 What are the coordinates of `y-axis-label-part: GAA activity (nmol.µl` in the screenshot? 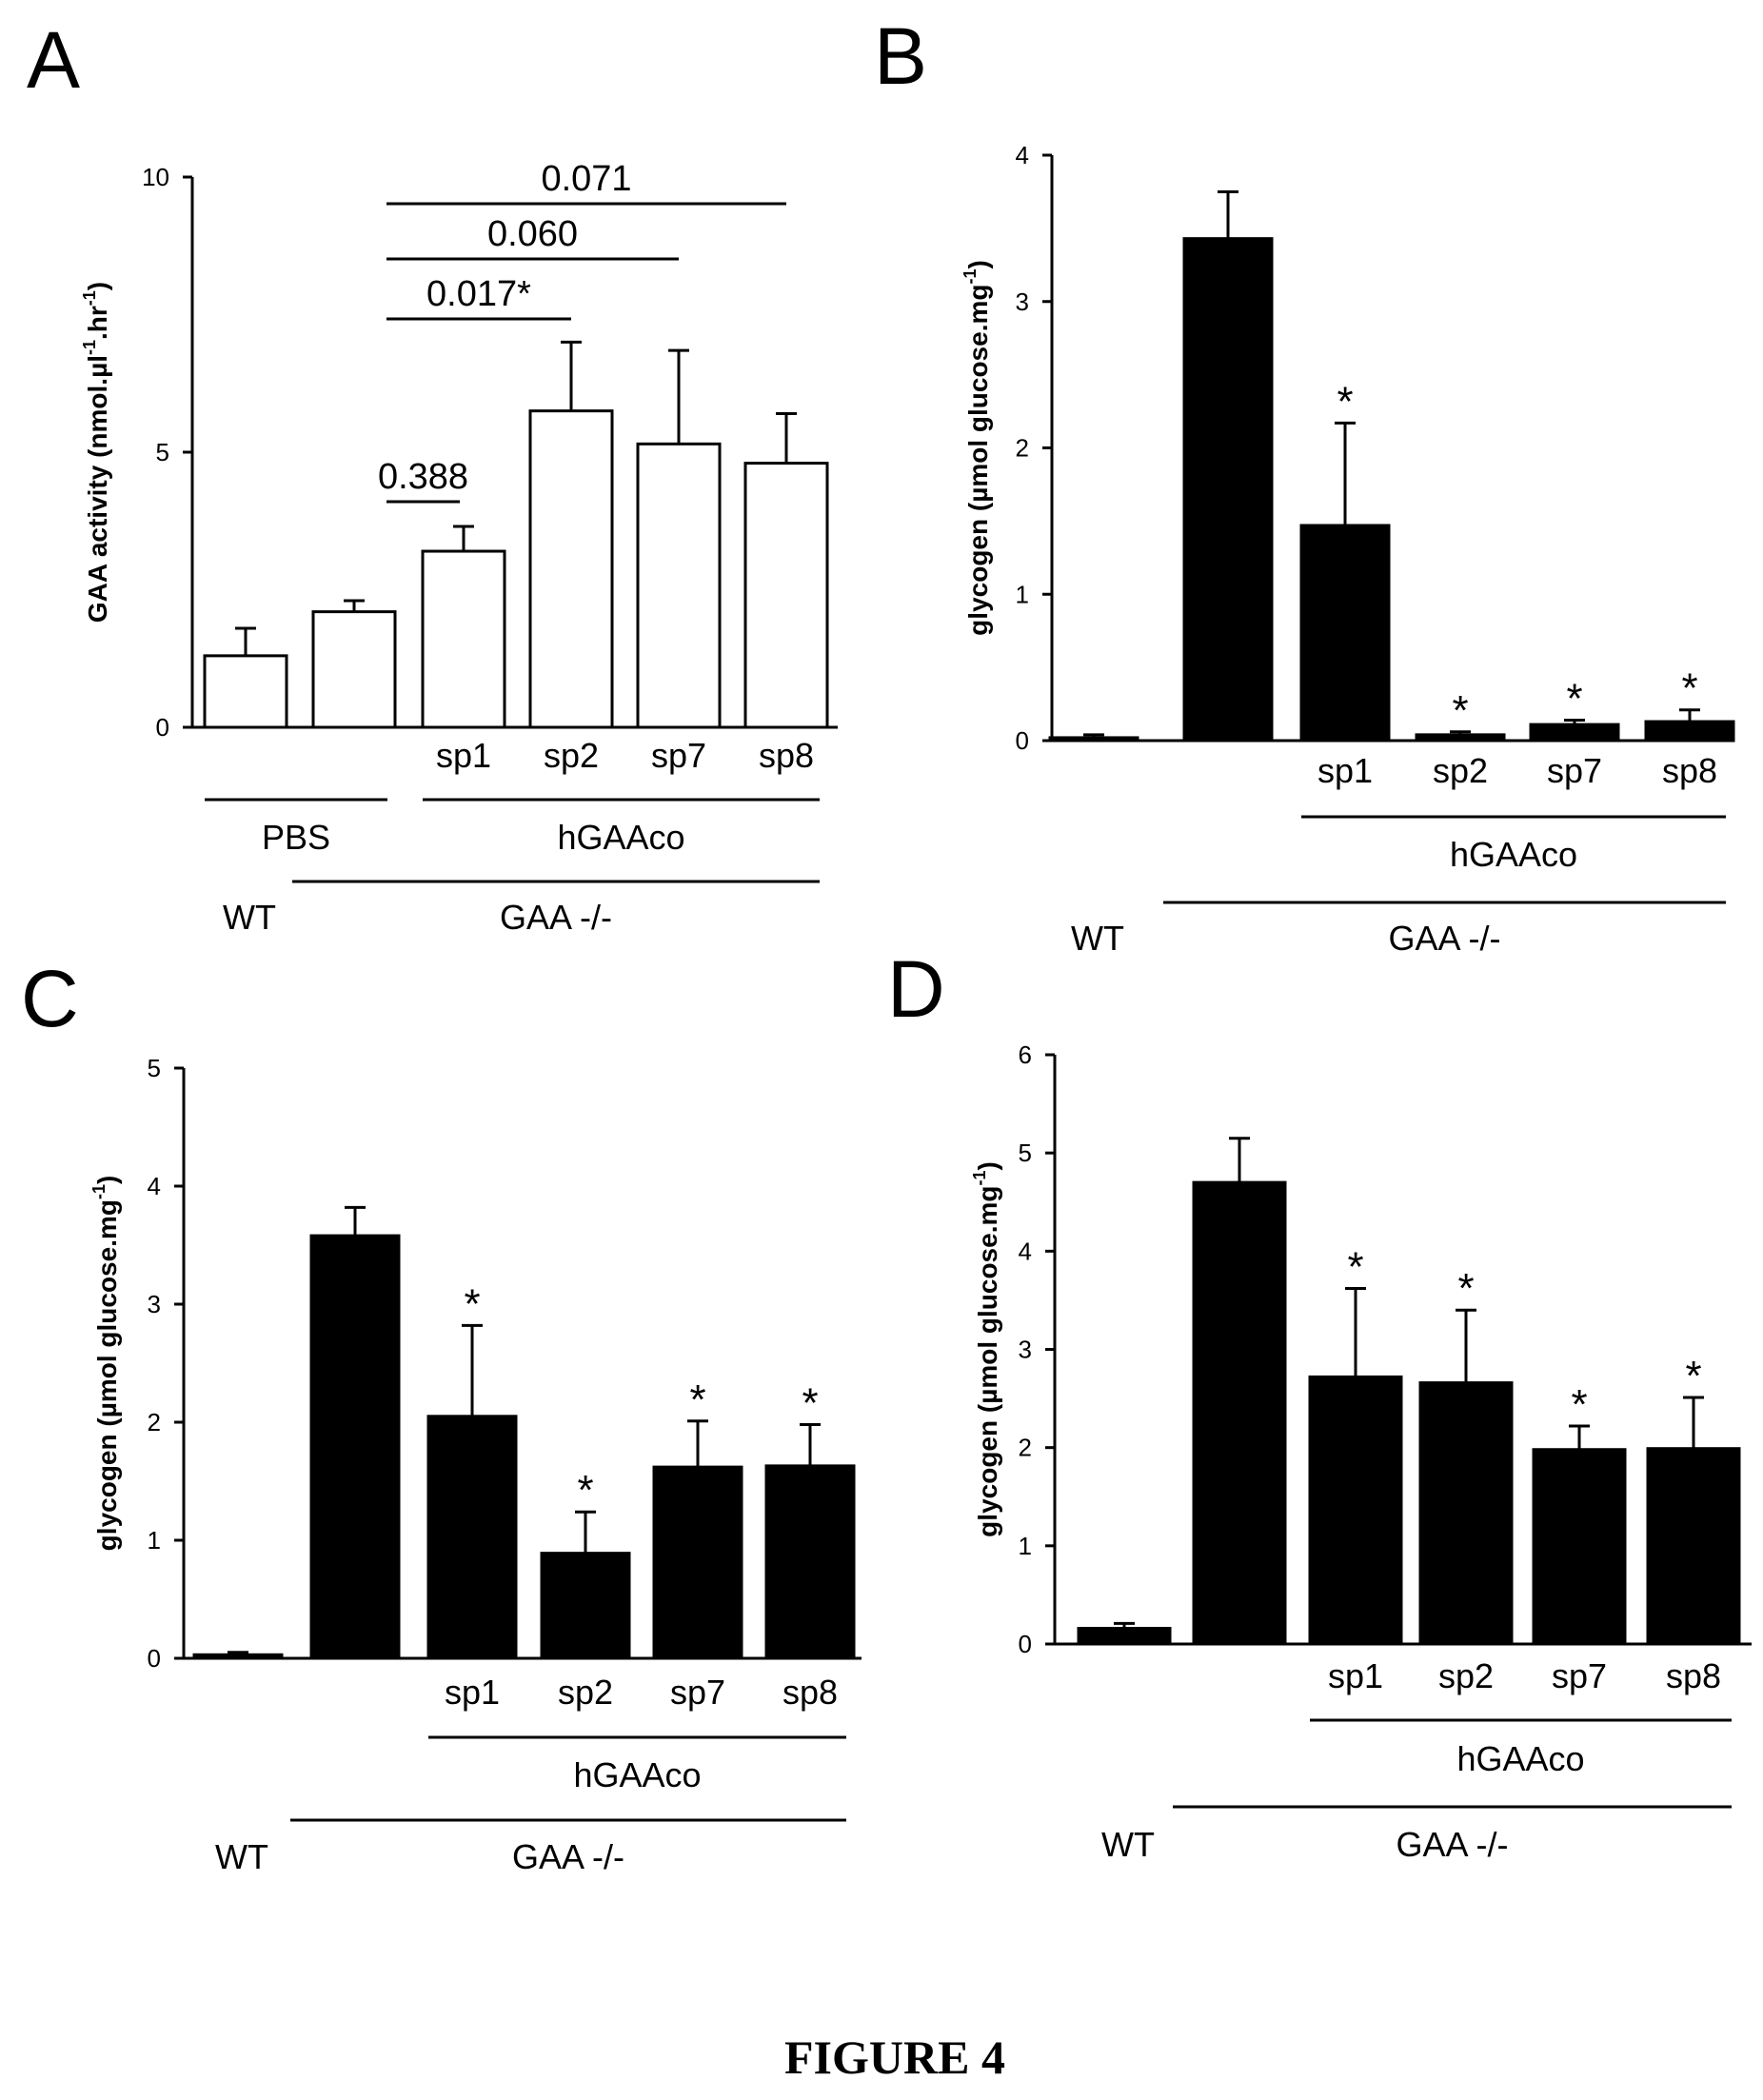 It's located at (97, 489).